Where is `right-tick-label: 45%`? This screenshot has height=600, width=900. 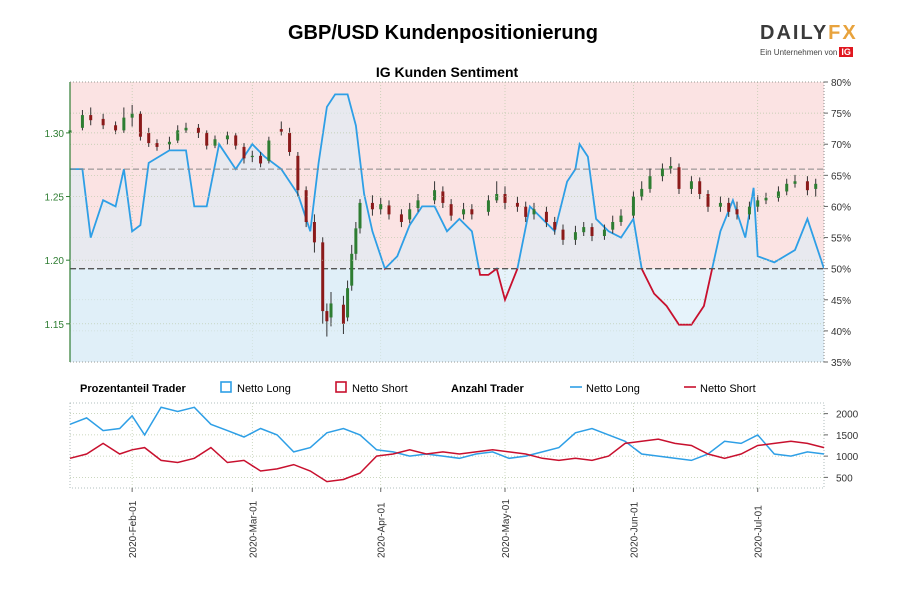
right-tick-label: 45% is located at coordinates (841, 301).